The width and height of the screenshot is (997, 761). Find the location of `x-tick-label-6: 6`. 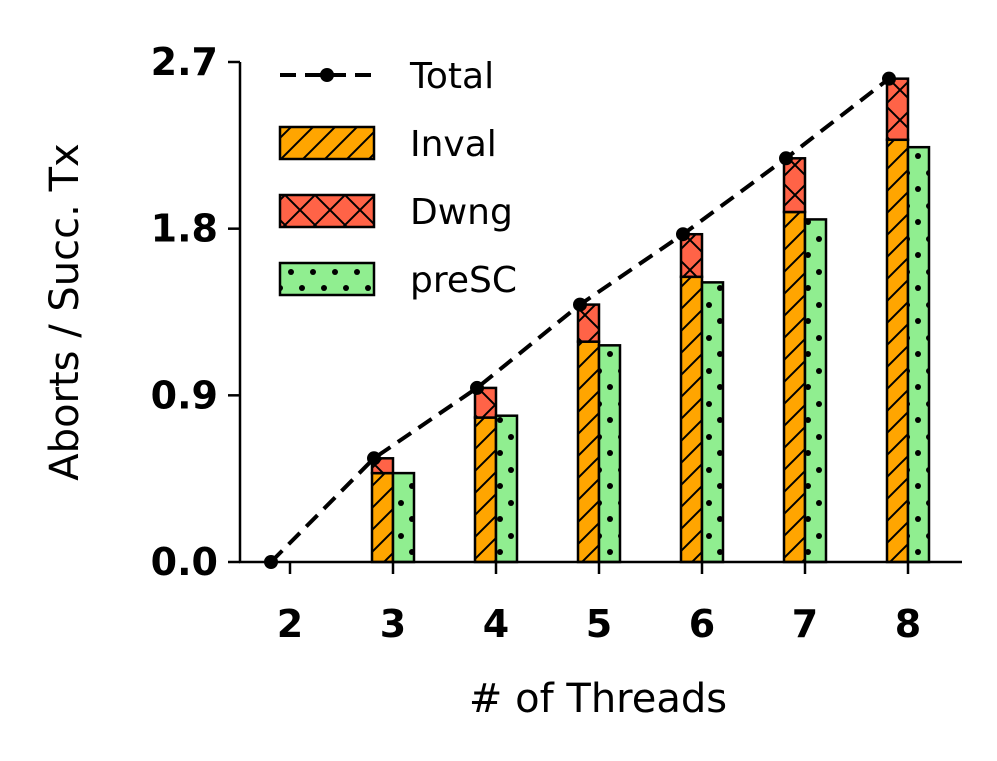

x-tick-label-6: 6 is located at coordinates (702, 624).